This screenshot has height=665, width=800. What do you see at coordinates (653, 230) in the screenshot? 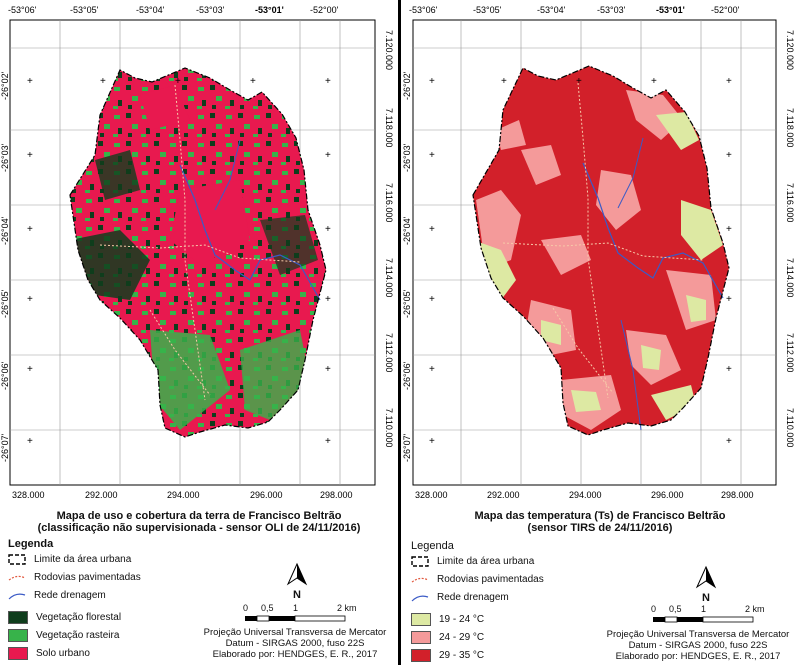
I see `drainage-network` at bounding box center [653, 230].